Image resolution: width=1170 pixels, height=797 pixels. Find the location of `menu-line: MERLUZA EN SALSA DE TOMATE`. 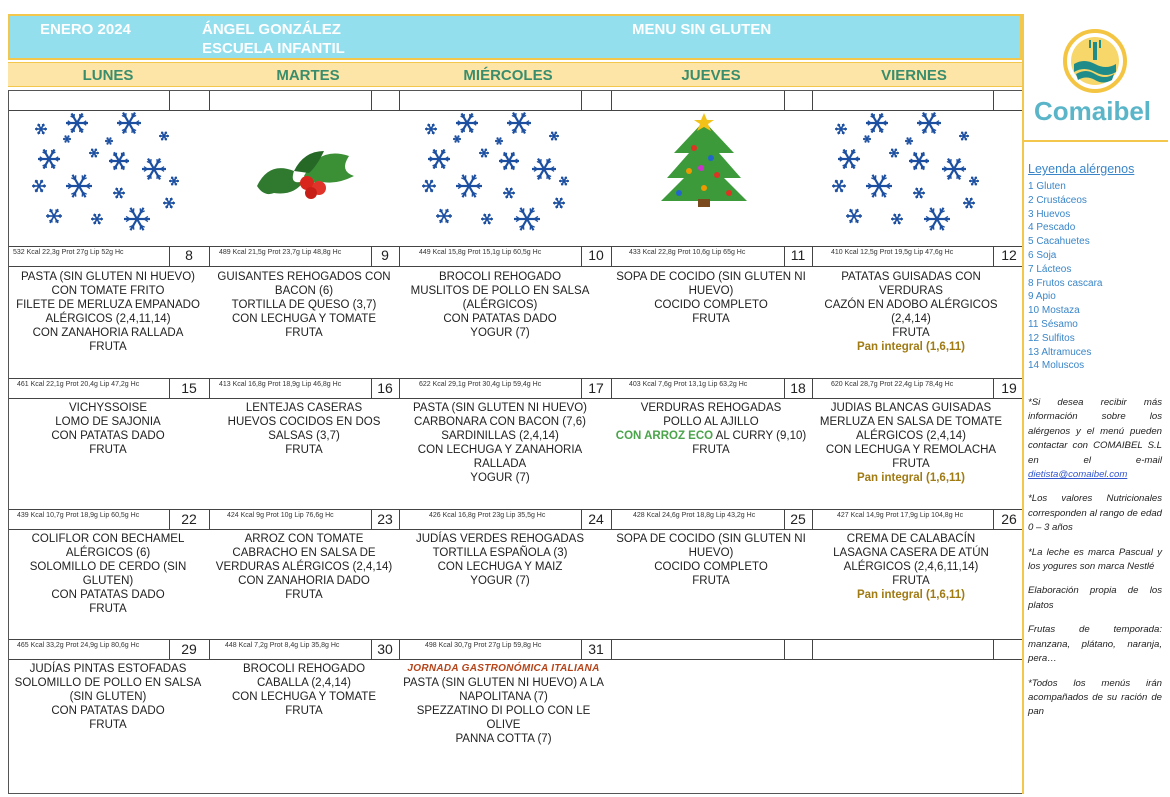

menu-line: MERLUZA EN SALSA DE TOMATE is located at coordinates (911, 422).